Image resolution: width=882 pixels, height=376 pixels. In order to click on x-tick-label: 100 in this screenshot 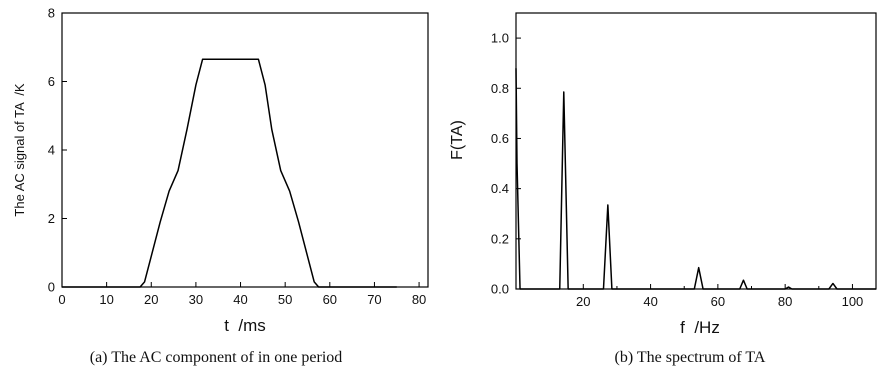, I will do `click(853, 301)`.